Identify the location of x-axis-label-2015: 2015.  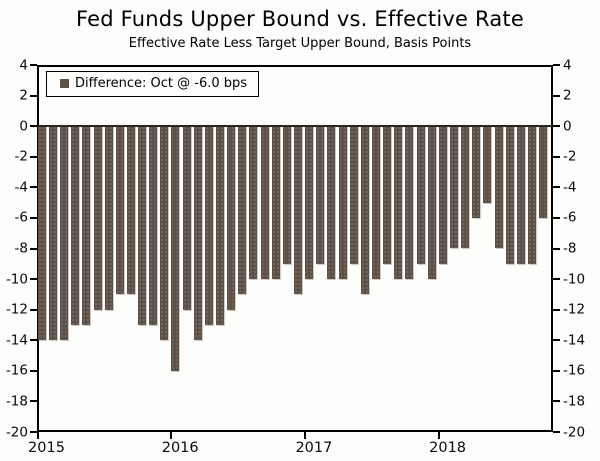
(46, 448).